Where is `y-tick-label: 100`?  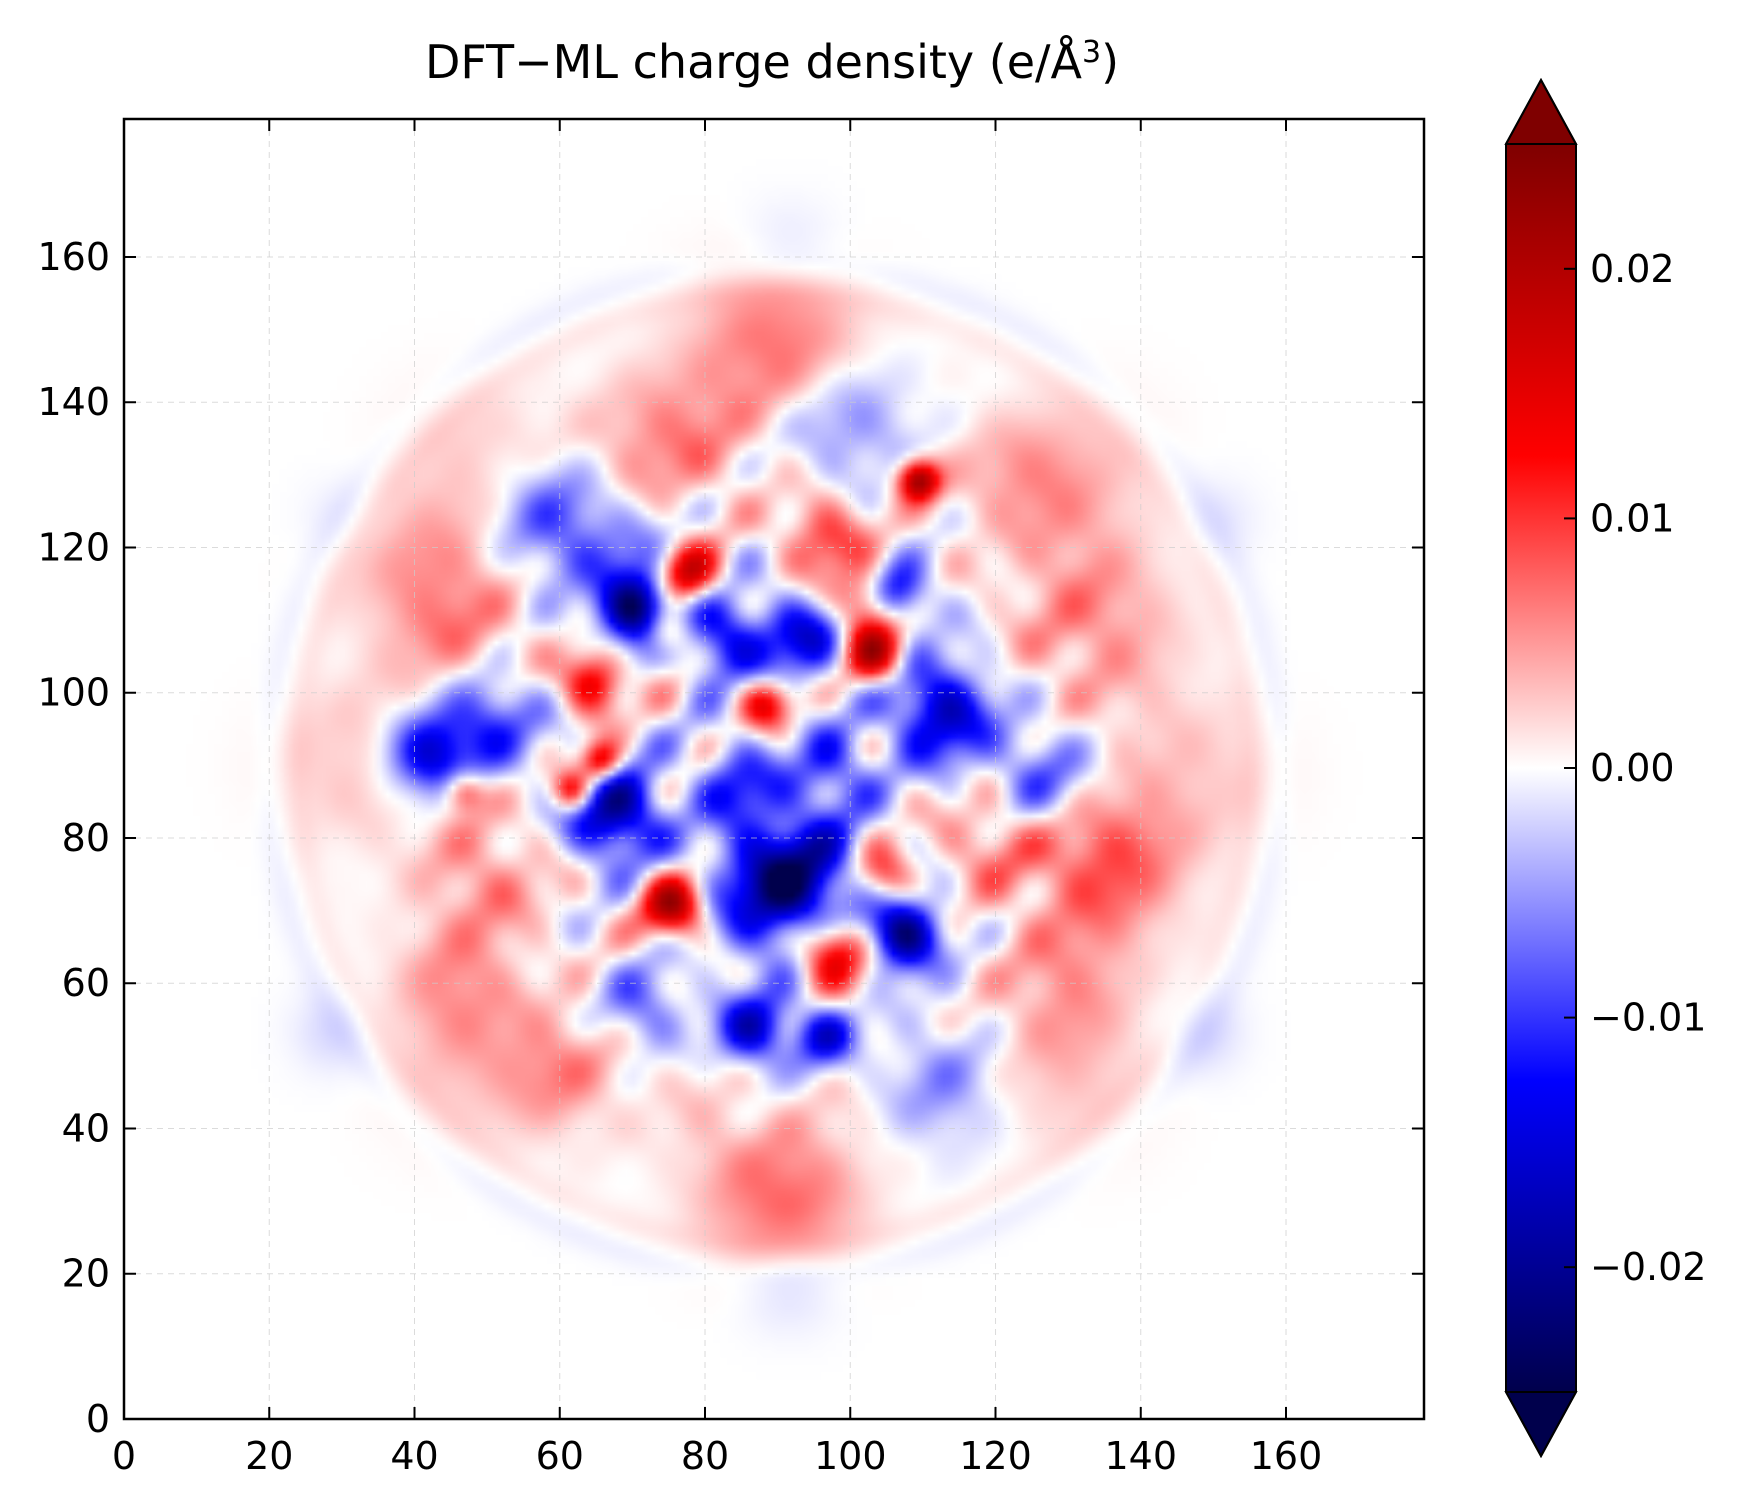
y-tick-label: 100 is located at coordinates (73, 693).